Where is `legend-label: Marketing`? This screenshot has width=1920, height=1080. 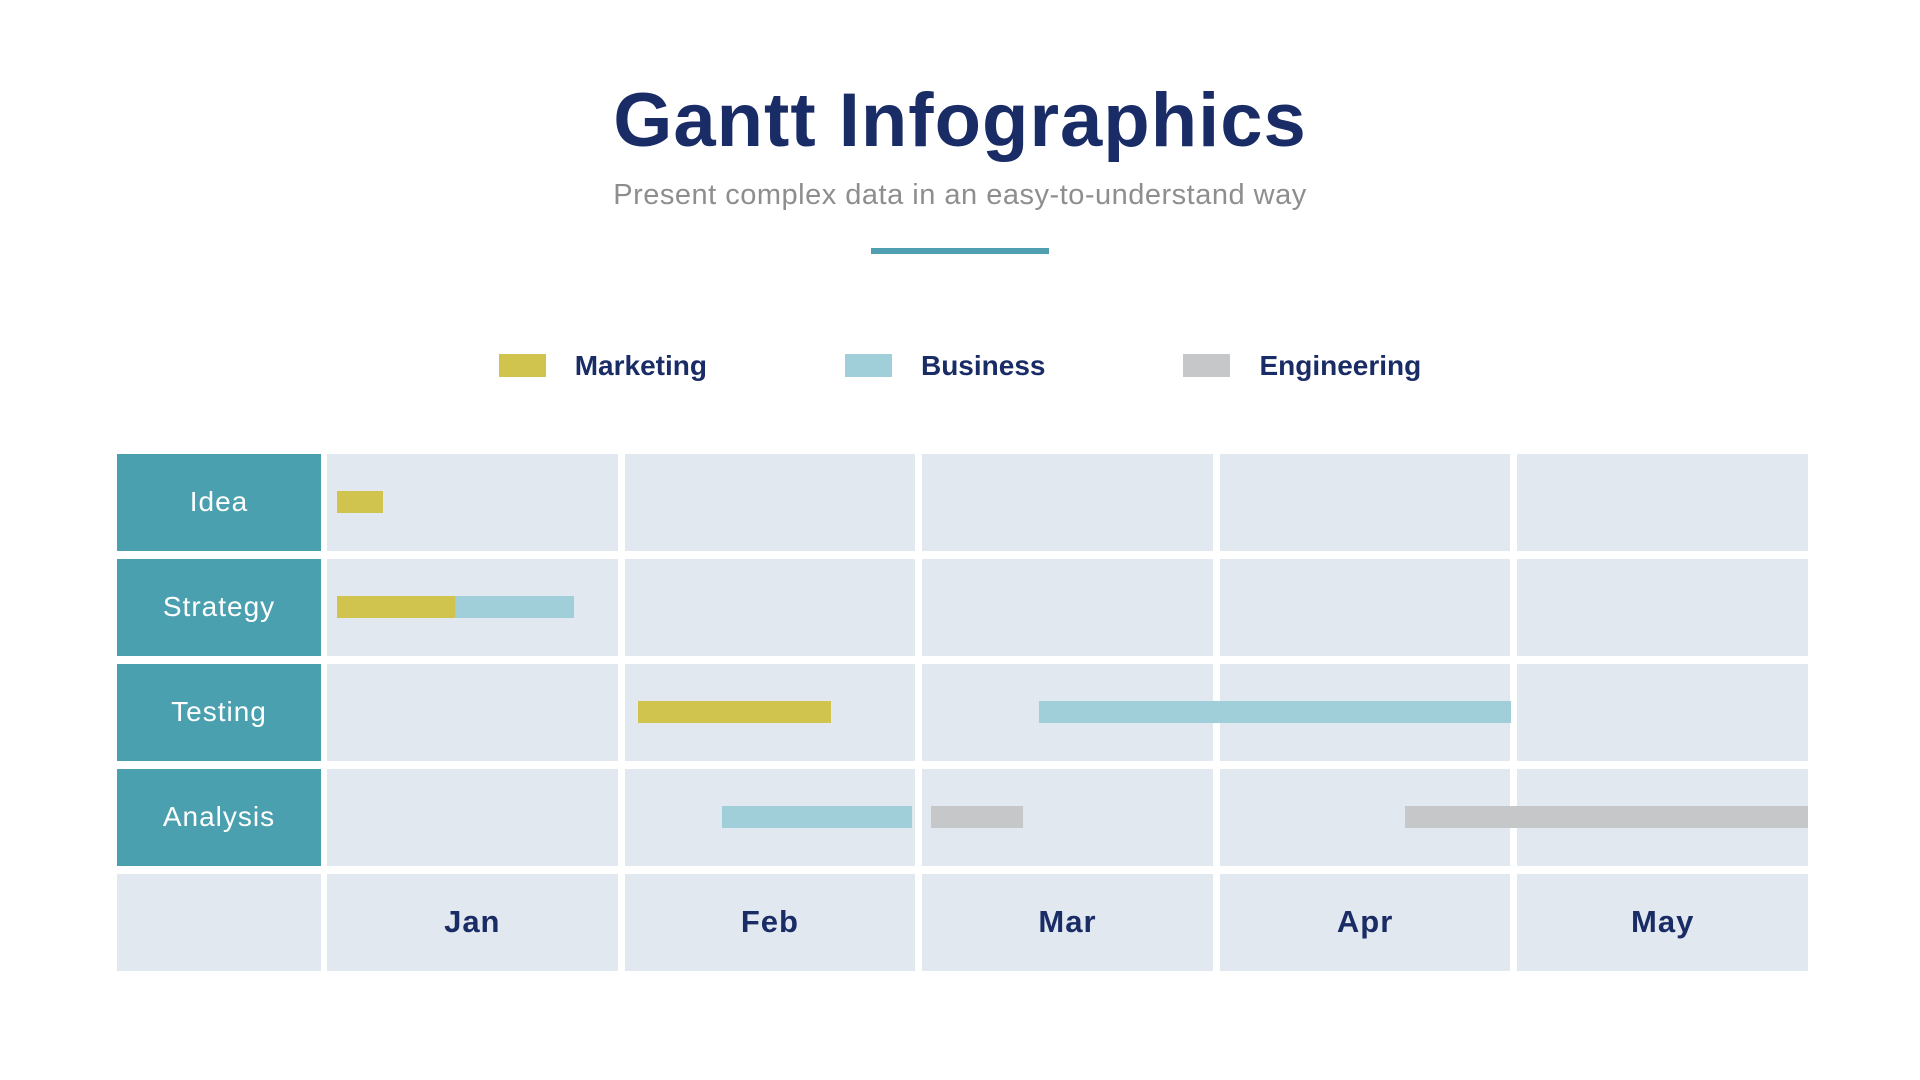
legend-label: Marketing is located at coordinates (640, 365).